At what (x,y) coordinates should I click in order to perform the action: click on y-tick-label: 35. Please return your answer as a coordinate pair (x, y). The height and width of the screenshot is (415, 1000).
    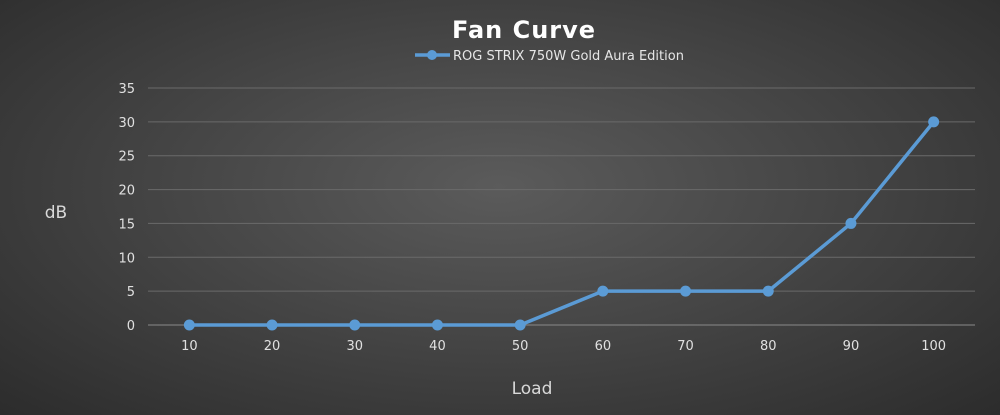
    Looking at the image, I should click on (126, 89).